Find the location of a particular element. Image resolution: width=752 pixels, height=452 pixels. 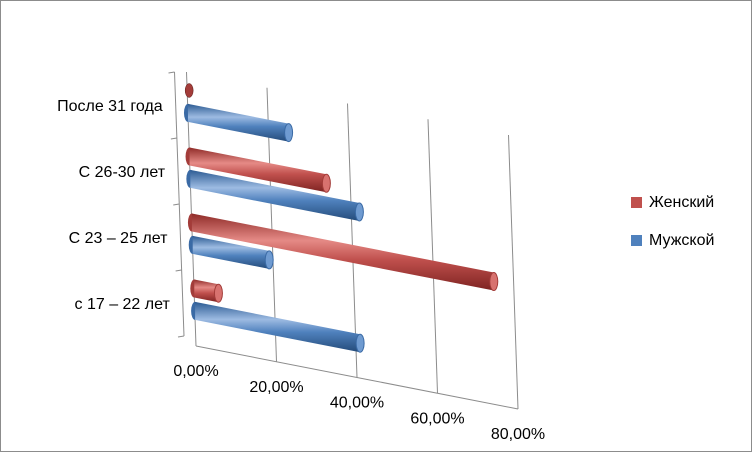

bar-0-1-end is located at coordinates (494, 282).